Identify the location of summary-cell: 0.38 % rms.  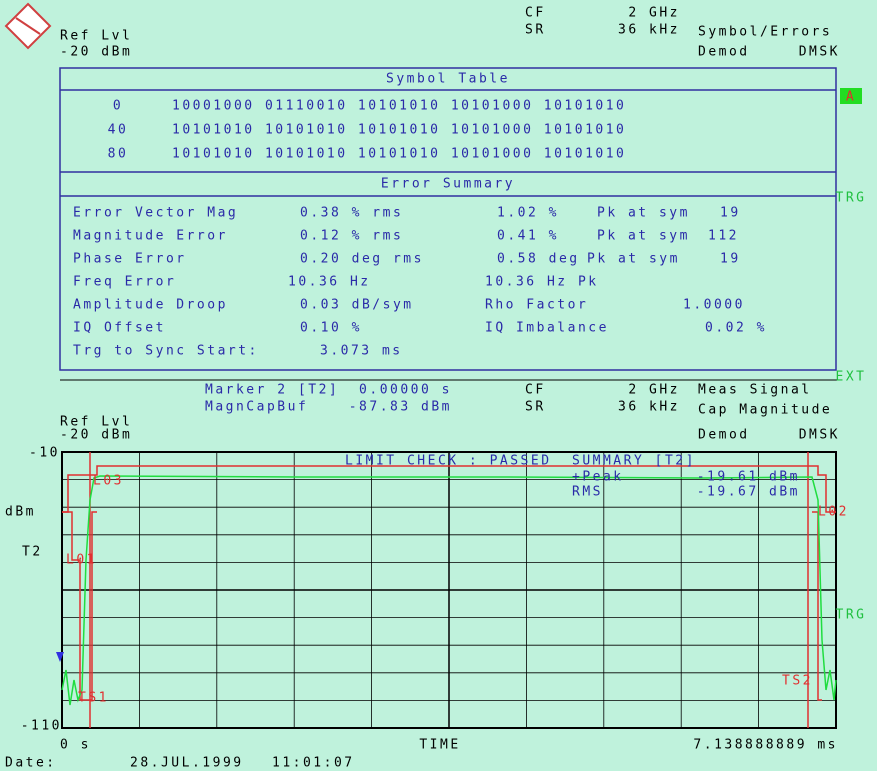
(351, 213).